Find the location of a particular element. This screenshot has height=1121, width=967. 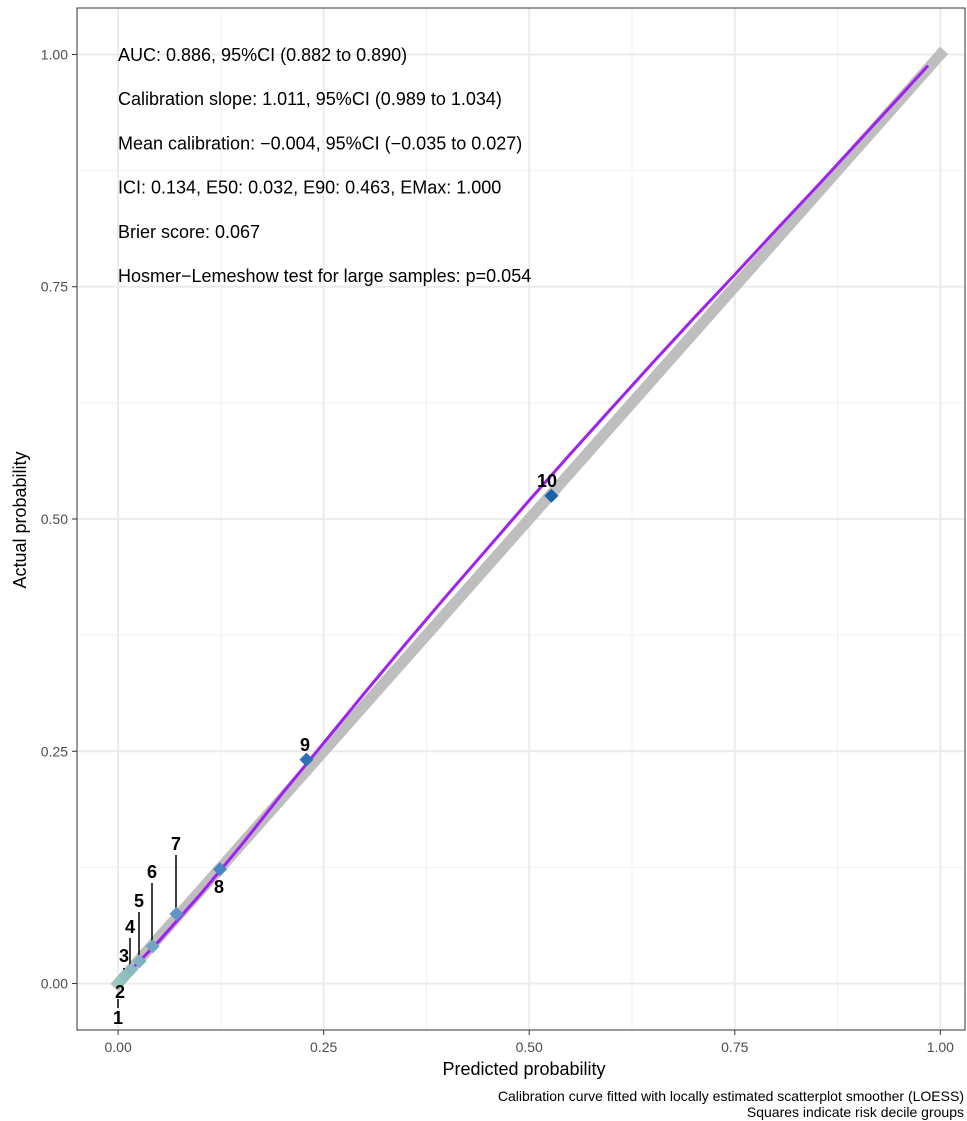

y-tick-label: 0.50 is located at coordinates (54, 519).